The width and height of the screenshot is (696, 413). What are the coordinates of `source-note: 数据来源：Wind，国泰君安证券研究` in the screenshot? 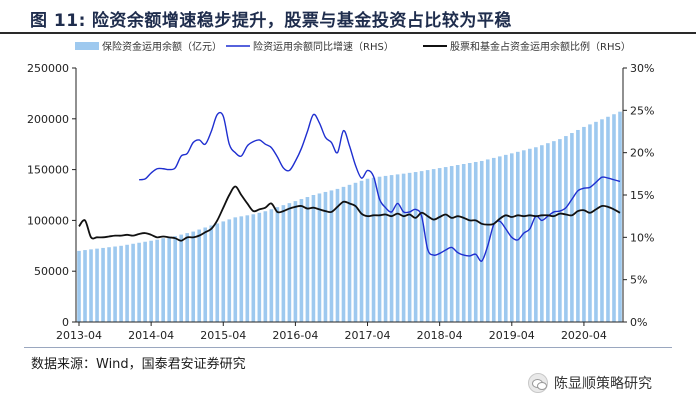 It's located at (138, 364).